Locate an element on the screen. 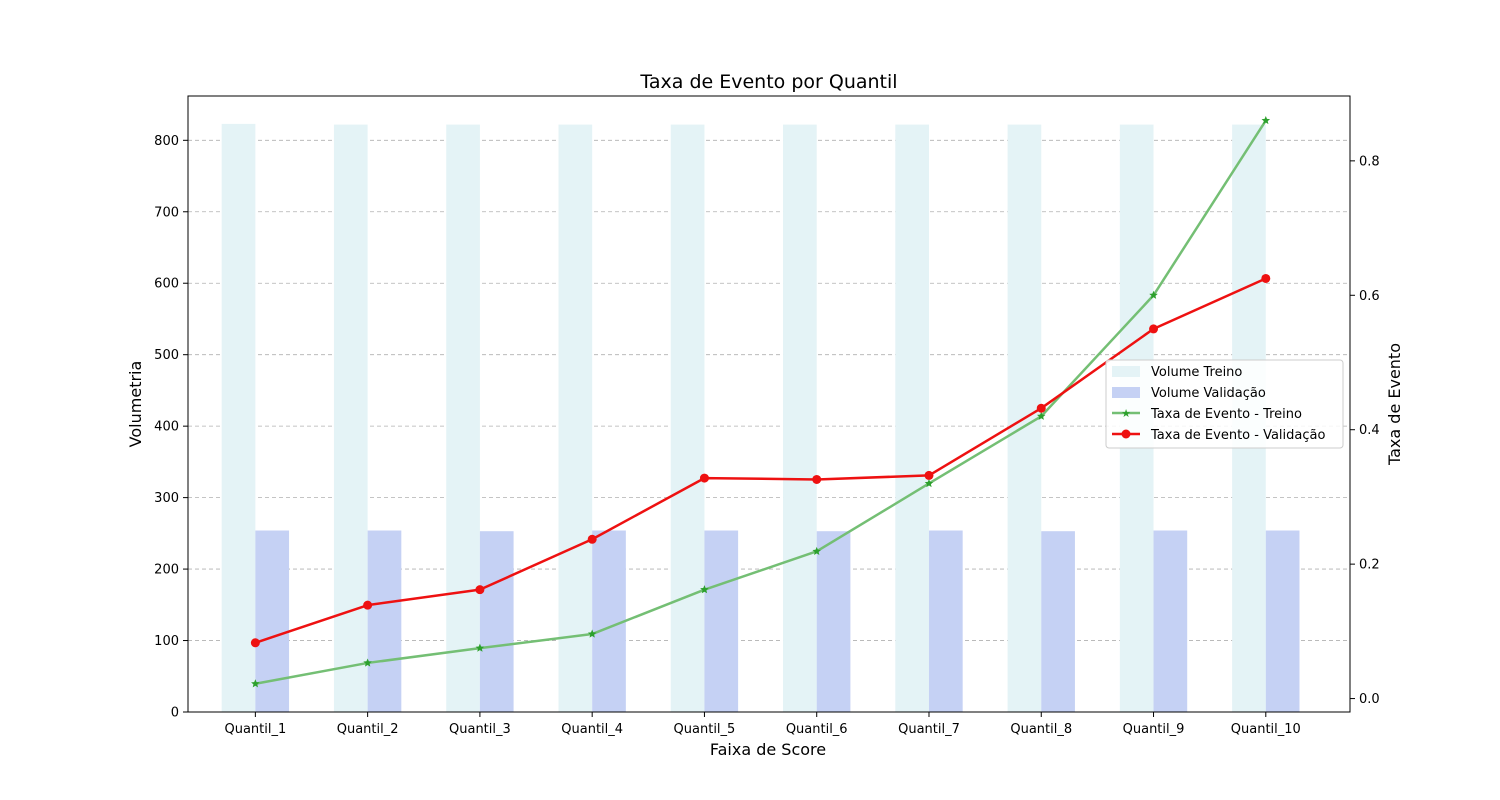 Image resolution: width=1500 pixels, height=800 pixels. legend-swatch-volume-treino is located at coordinates (1126, 371).